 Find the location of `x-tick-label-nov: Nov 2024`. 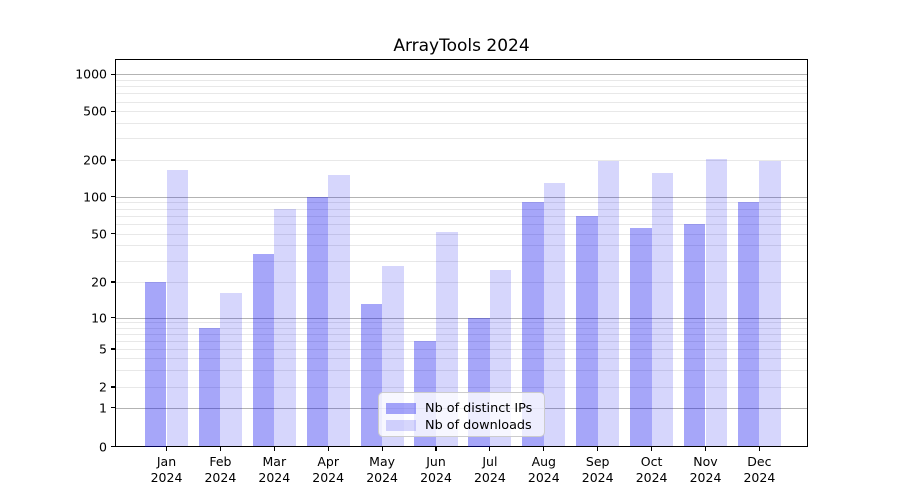

x-tick-label-nov: Nov 2024 is located at coordinates (706, 470).